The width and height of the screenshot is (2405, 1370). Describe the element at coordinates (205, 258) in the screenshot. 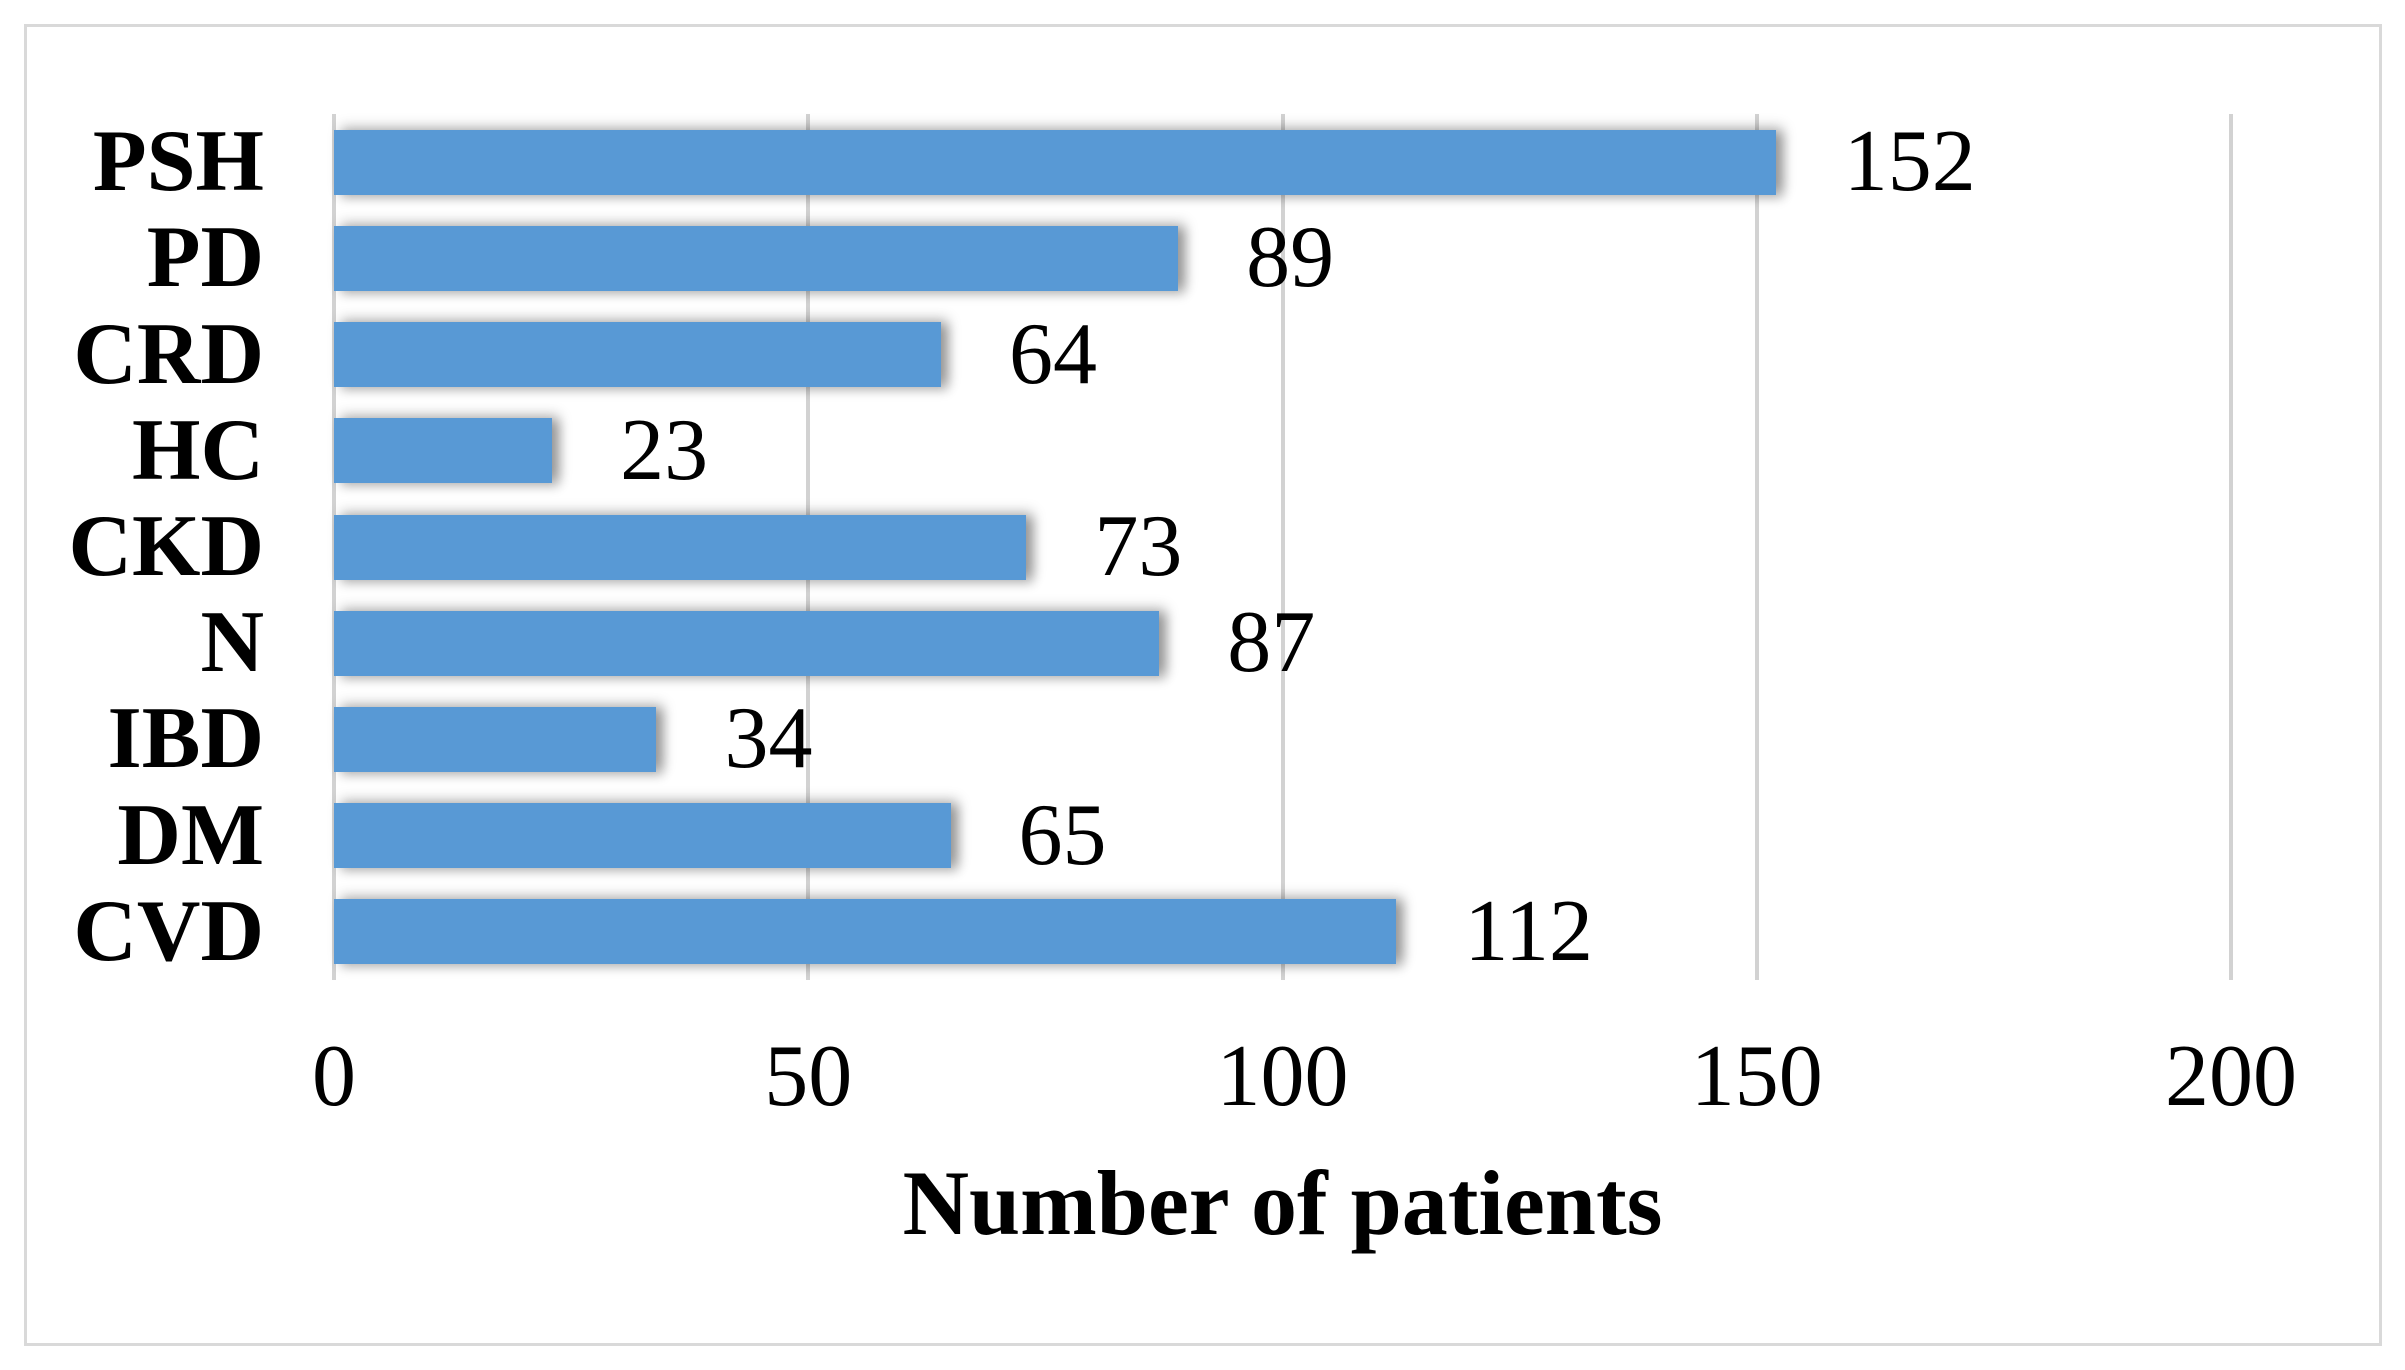

I see `category-label: PD` at that location.